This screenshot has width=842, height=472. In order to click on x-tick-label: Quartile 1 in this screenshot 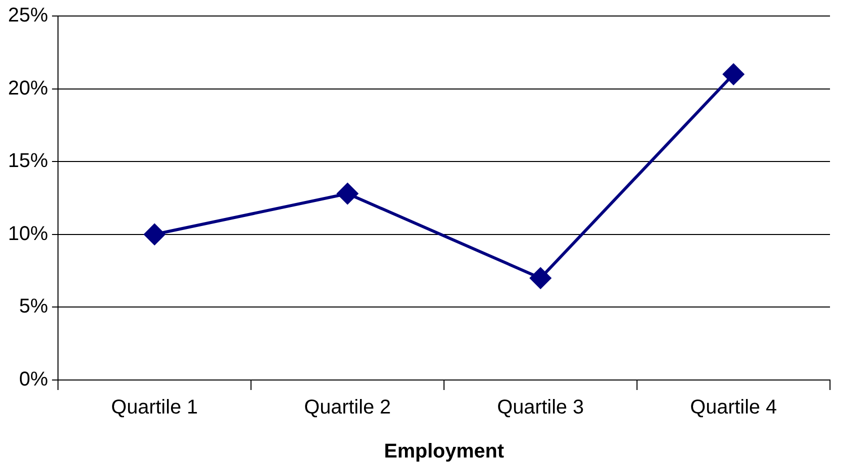, I will do `click(154, 407)`.